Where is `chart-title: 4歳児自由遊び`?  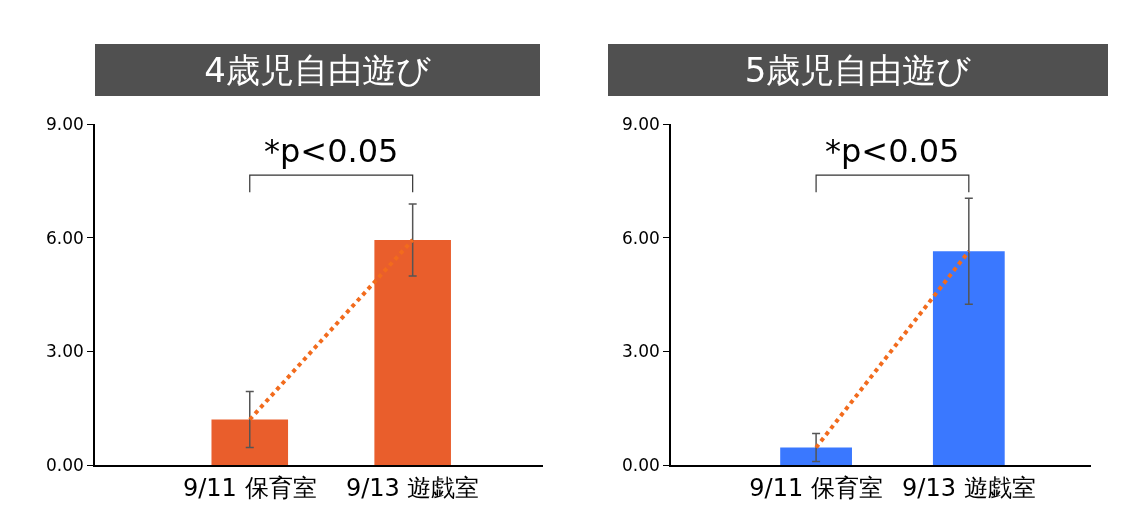 chart-title: 4歳児自由遊び is located at coordinates (317, 70).